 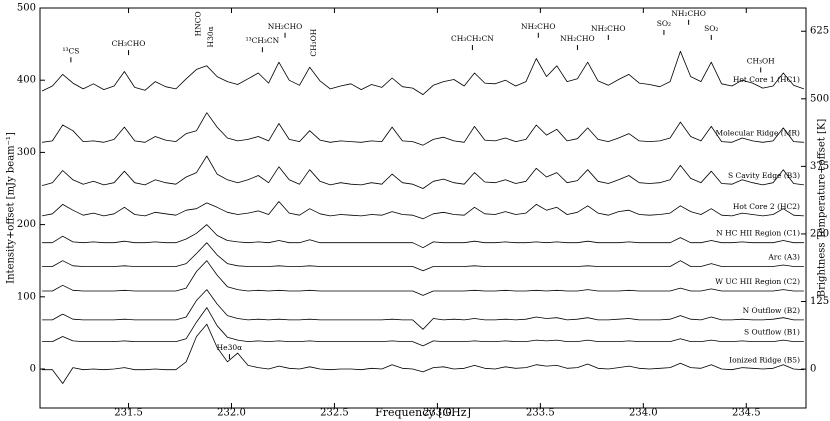 What do you see at coordinates (813, 369) in the screenshot?
I see `y2-tick-label: 0` at bounding box center [813, 369].